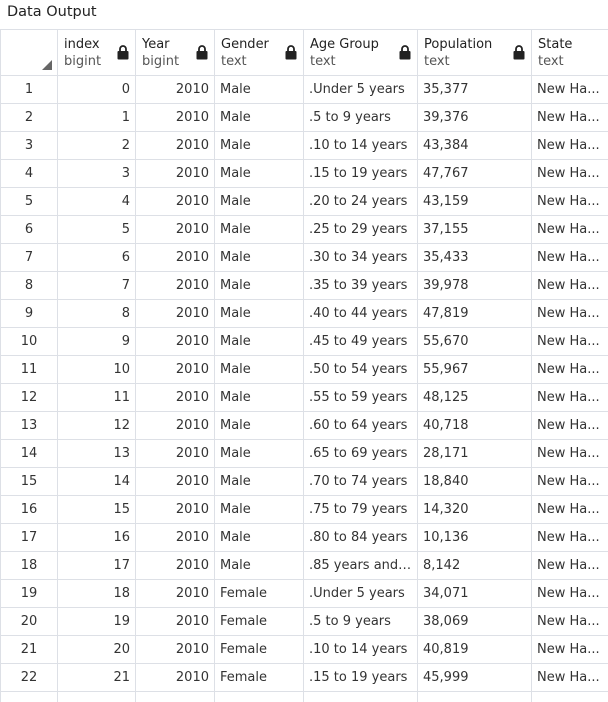 This screenshot has width=608, height=702. Describe the element at coordinates (474, 397) in the screenshot. I see `cell-population: 48,125` at that location.